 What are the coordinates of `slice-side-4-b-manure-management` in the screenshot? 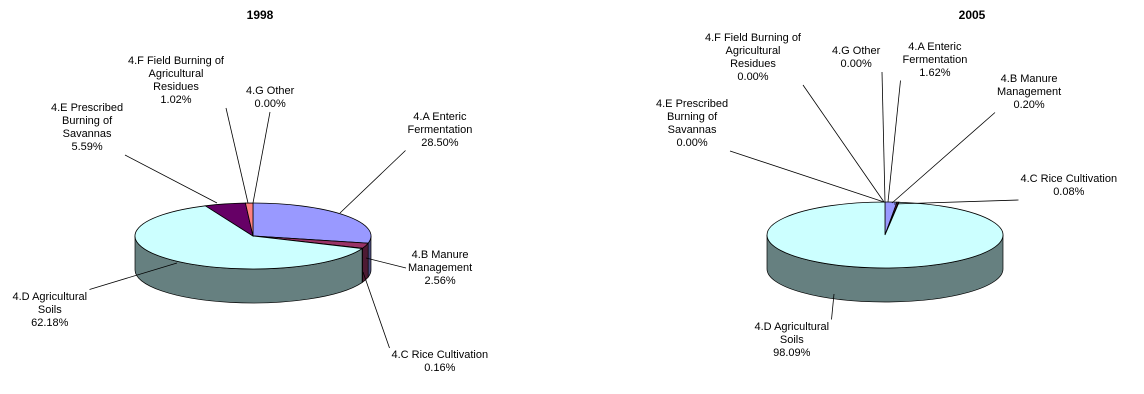 It's located at (365, 262).